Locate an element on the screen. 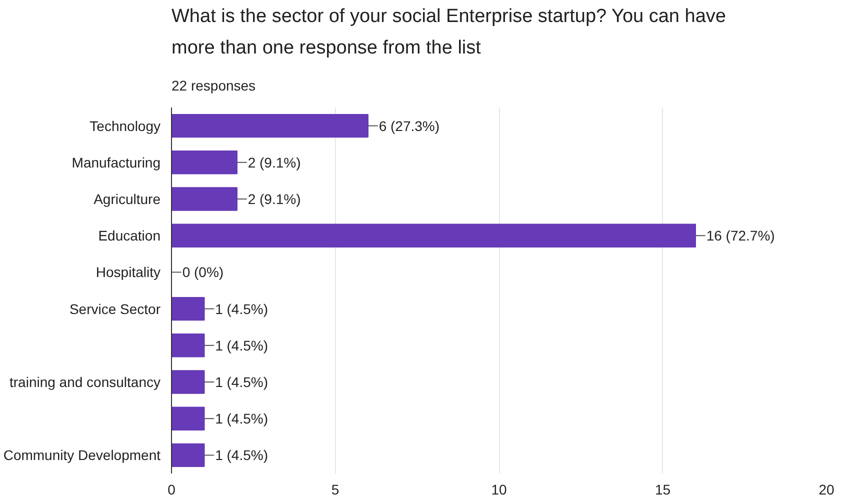 Image resolution: width=848 pixels, height=497 pixels. x-tick-label: 20 is located at coordinates (826, 489).